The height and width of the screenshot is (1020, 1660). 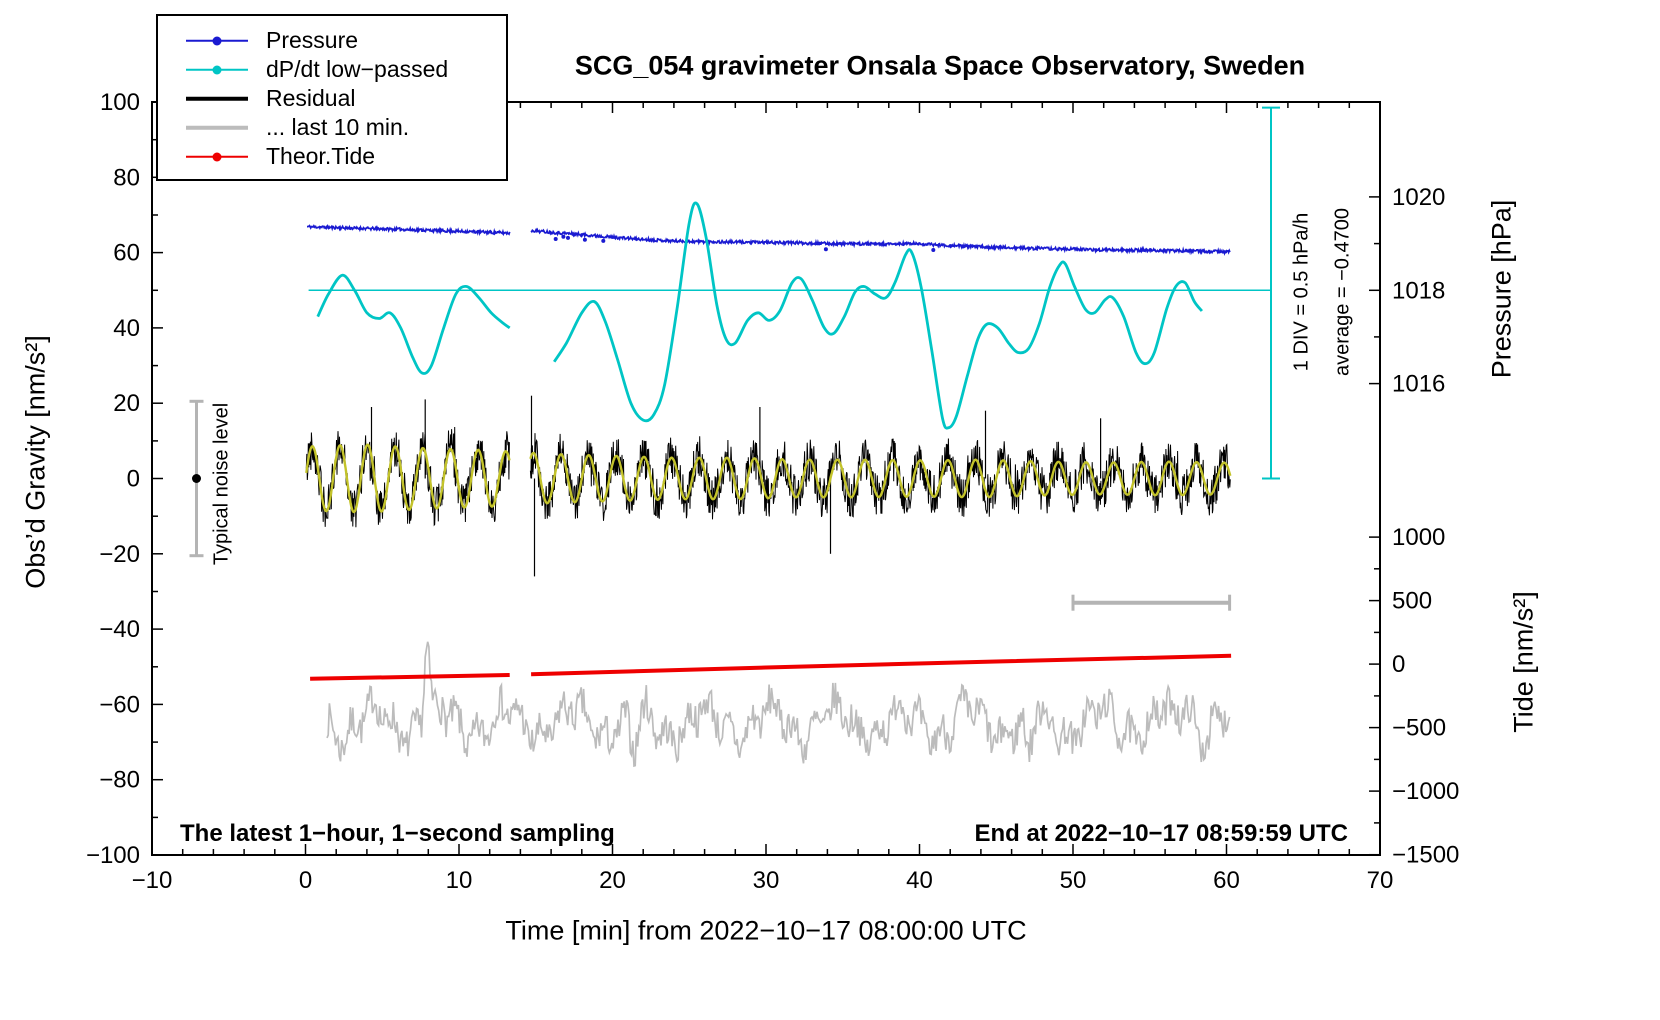 I want to click on noise-level-annotation: Typical noise level, so click(x=221, y=484).